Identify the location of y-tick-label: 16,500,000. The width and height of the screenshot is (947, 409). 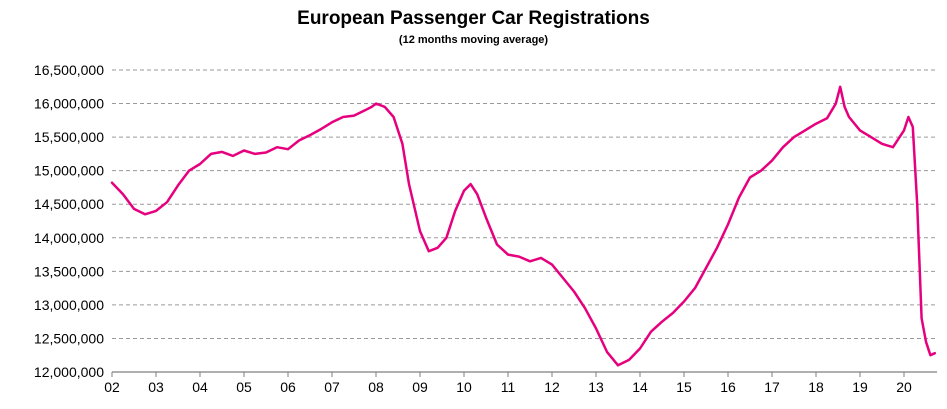
(69, 70).